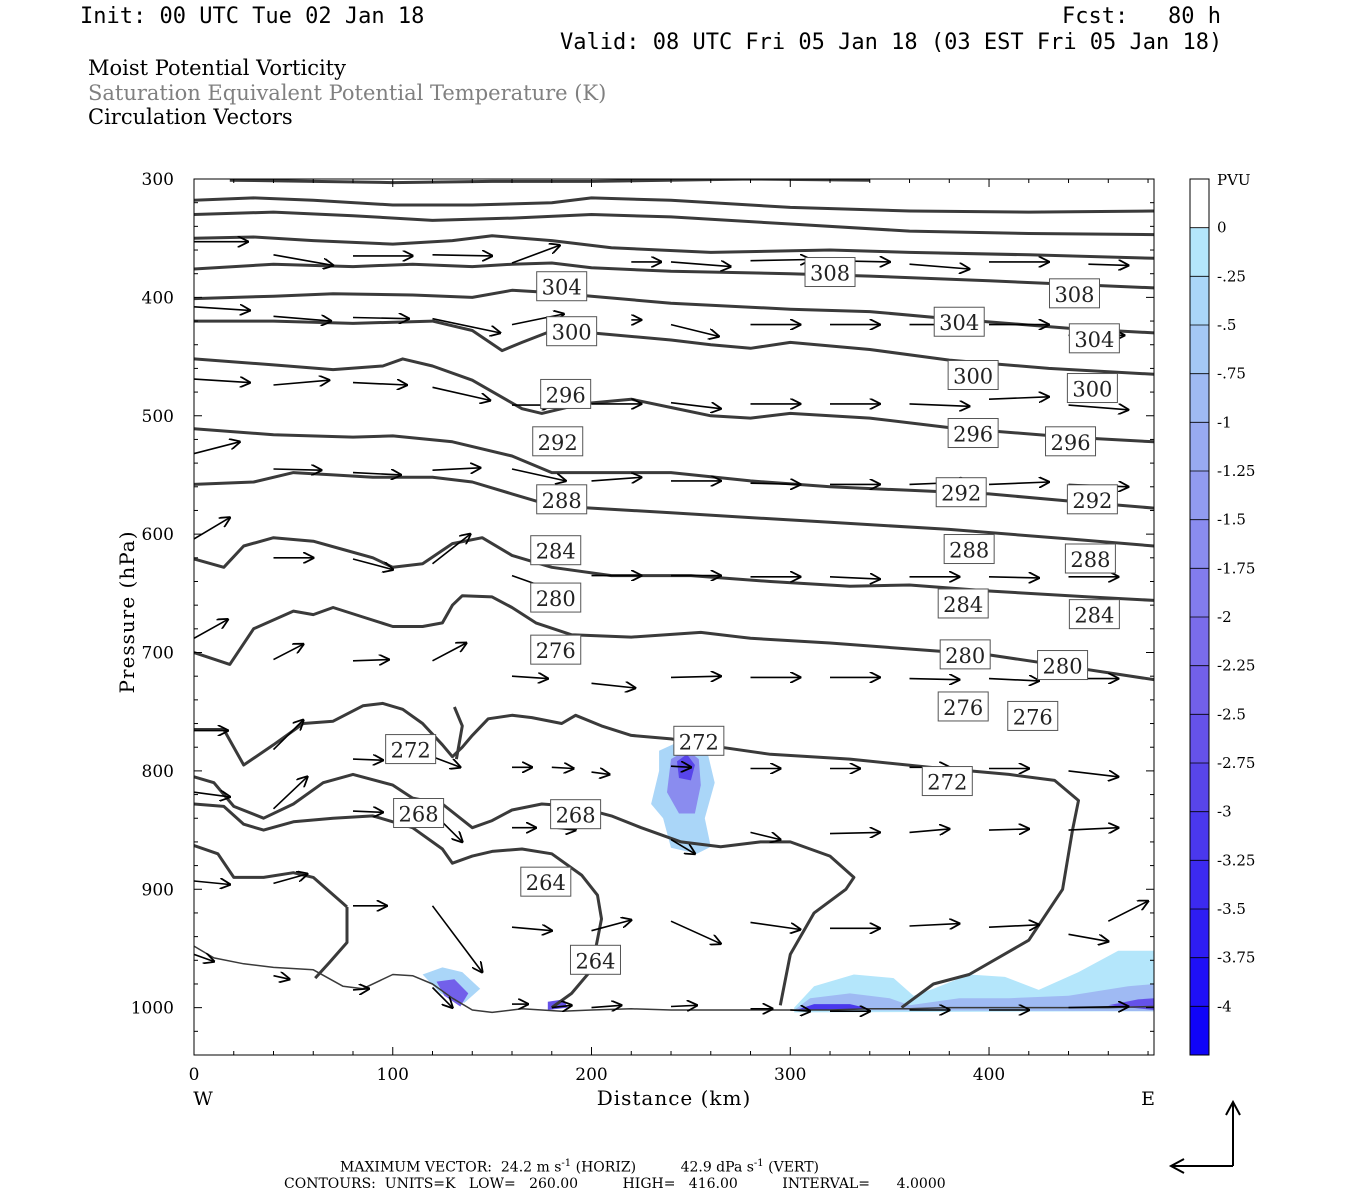 The height and width of the screenshot is (1200, 1350). What do you see at coordinates (1236, 763) in the screenshot?
I see `colorbar-label: -2.75` at bounding box center [1236, 763].